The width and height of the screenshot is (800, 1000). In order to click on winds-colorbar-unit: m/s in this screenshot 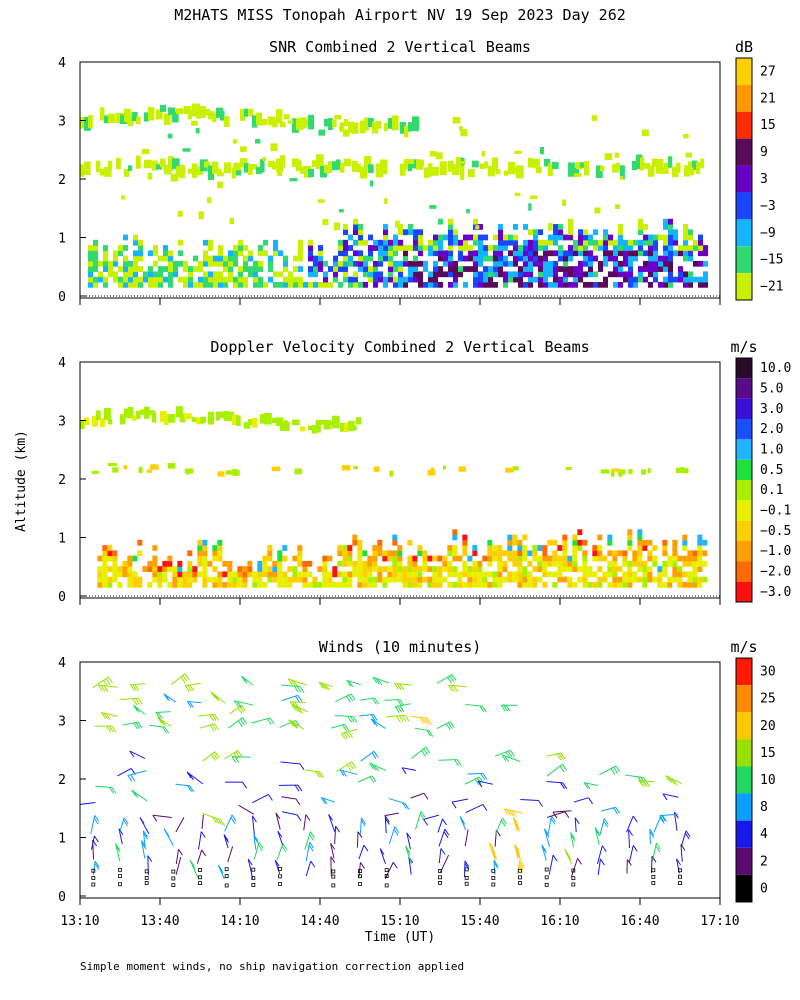, I will do `click(743, 647)`.